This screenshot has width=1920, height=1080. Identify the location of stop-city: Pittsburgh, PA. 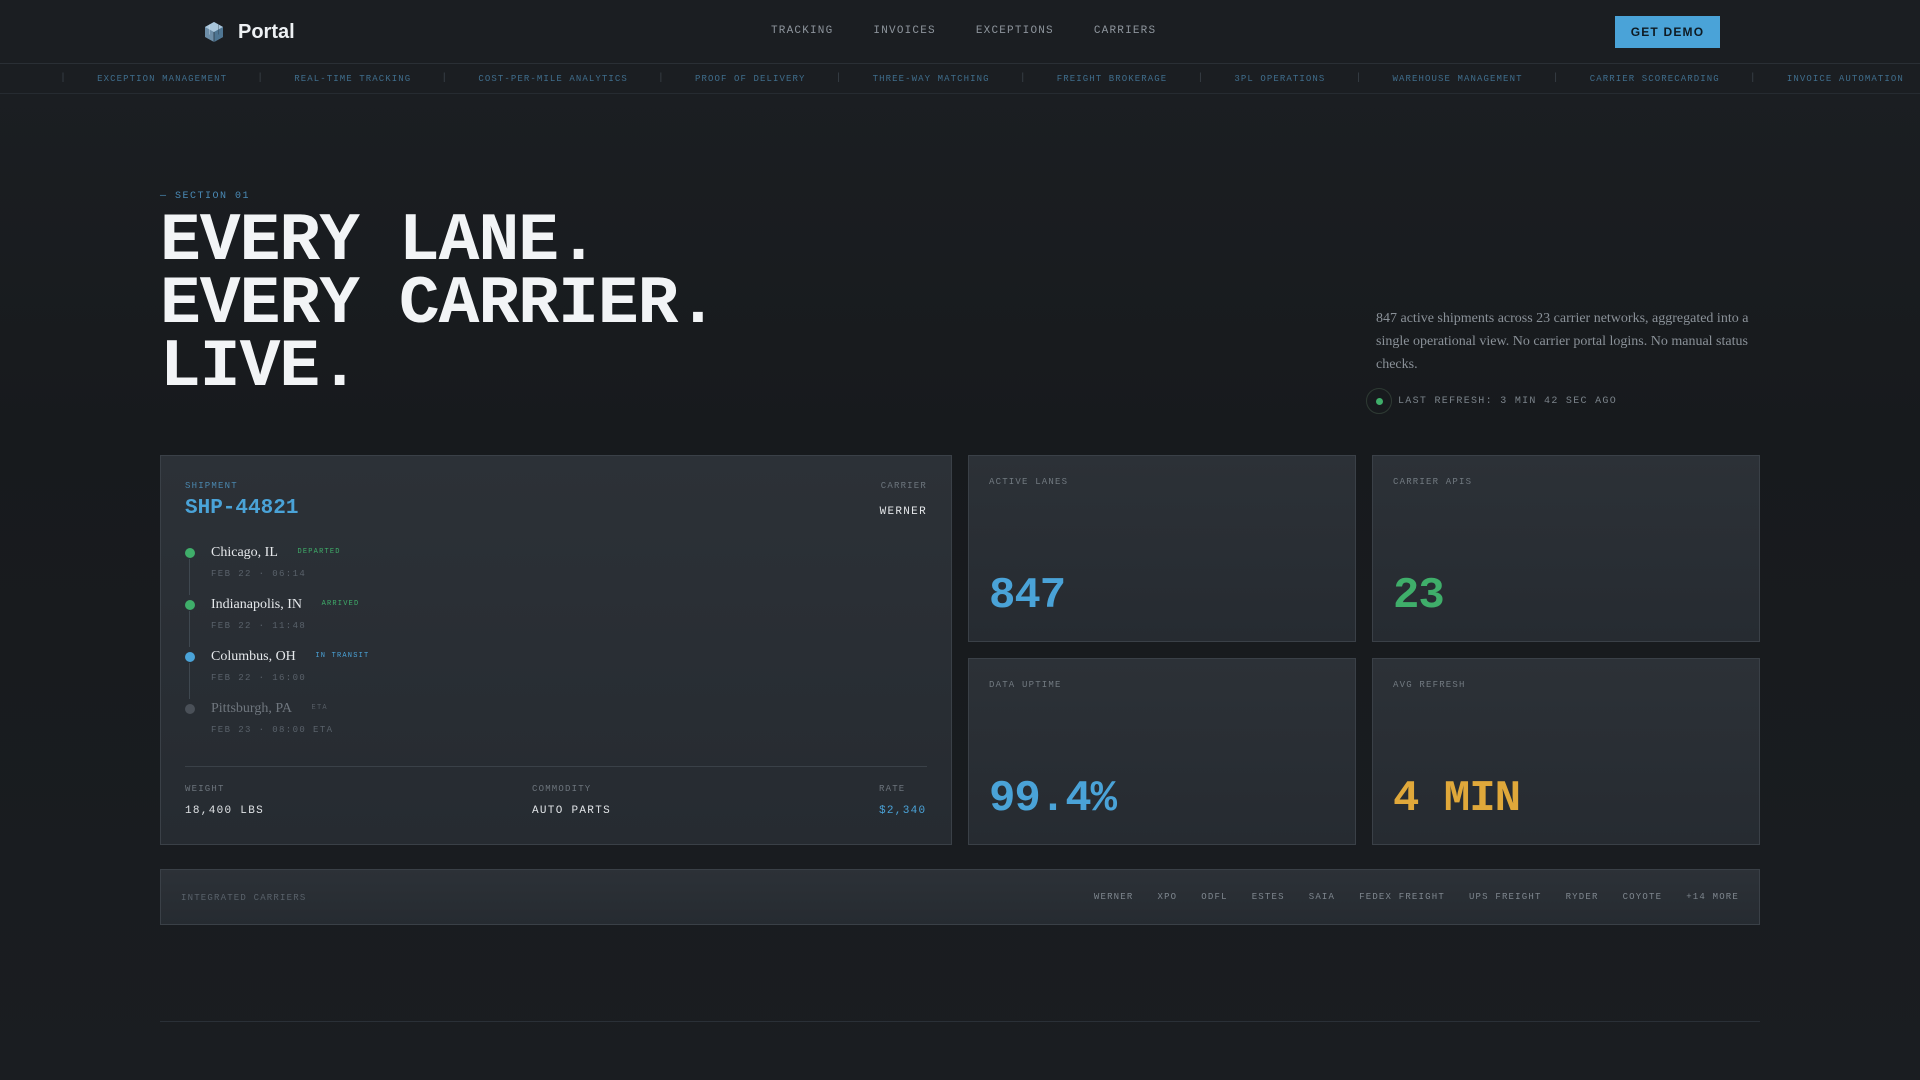
(251, 708).